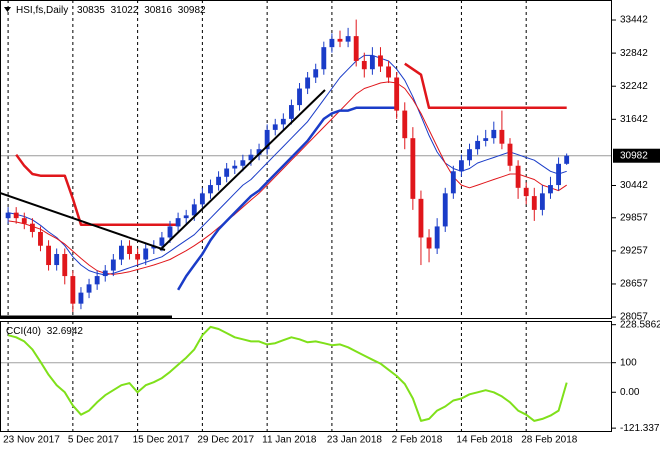 The height and width of the screenshot is (450, 660). Describe the element at coordinates (158, 10) in the screenshot. I see `ohlc-low: 30816` at that location.